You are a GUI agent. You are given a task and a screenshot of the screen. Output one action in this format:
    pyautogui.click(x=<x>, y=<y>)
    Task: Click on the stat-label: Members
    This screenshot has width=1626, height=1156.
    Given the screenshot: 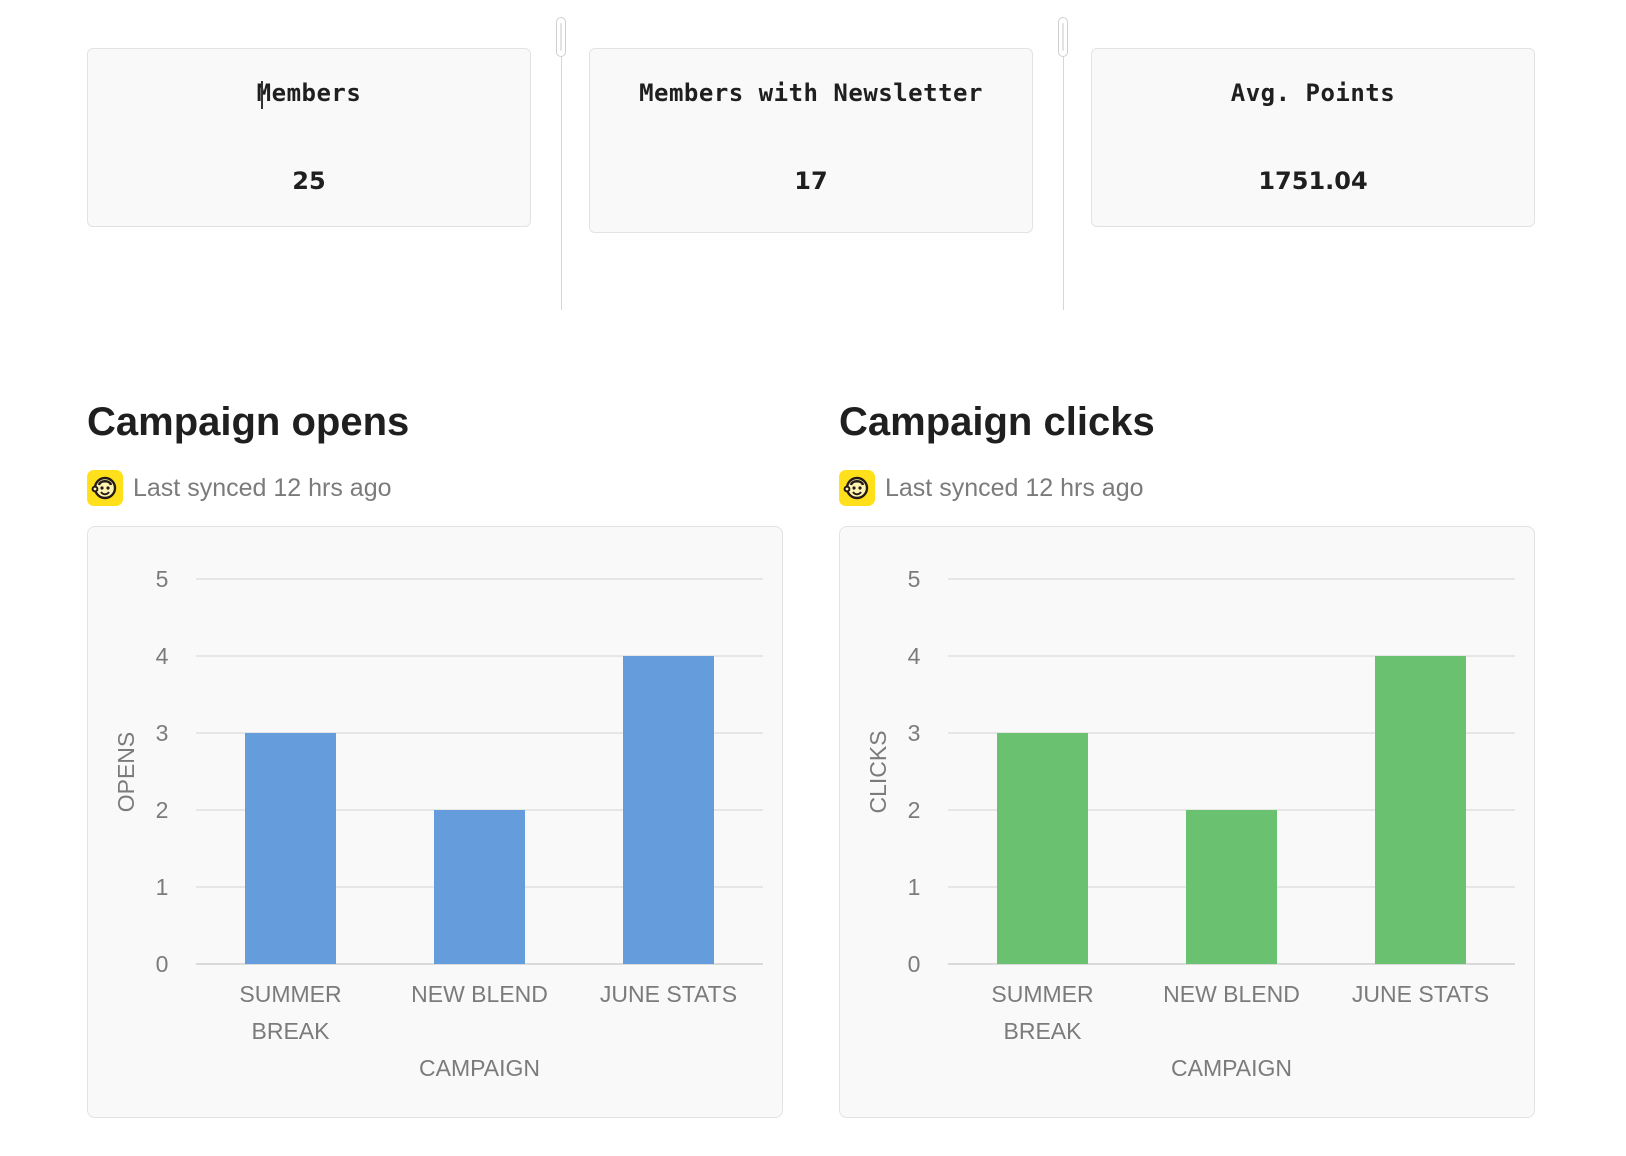 What is the action you would take?
    pyautogui.click(x=309, y=93)
    